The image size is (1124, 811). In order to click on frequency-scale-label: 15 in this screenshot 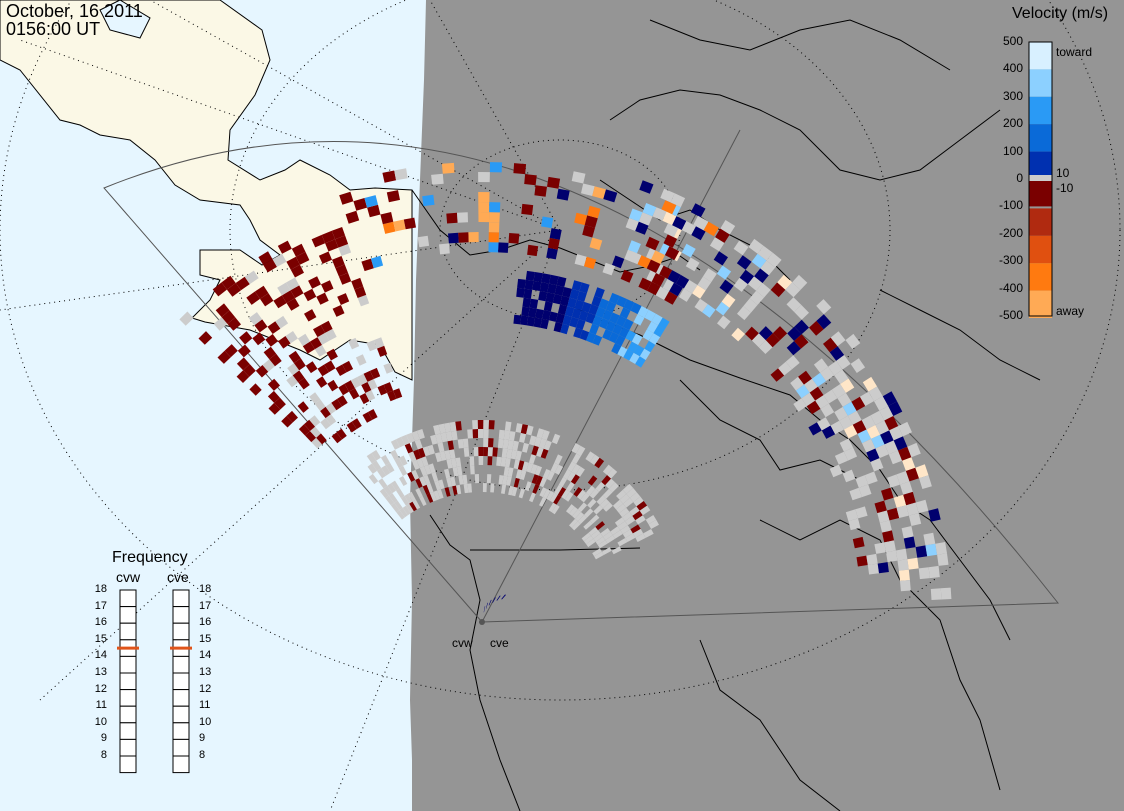, I will do `click(205, 638)`.